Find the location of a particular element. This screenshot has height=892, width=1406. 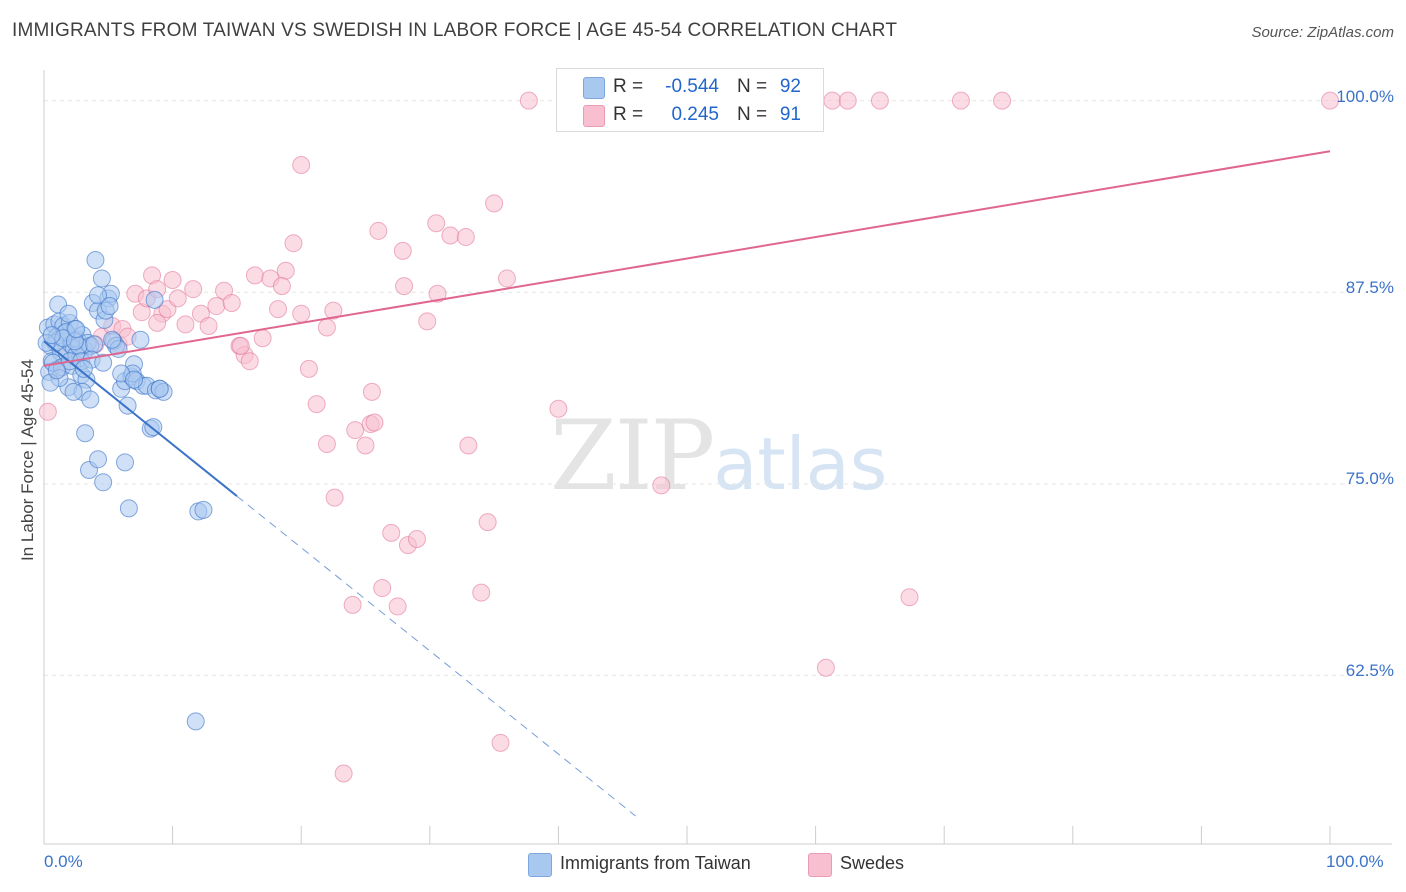

y-tick-label: 87.5% is located at coordinates (1369, 287).